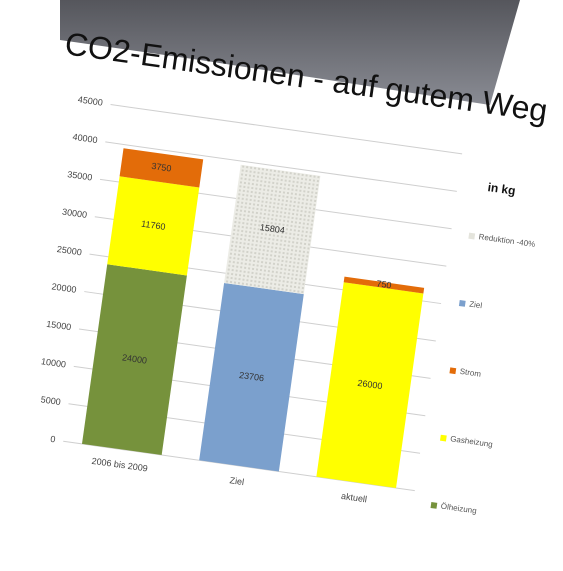 Image resolution: width=563 pixels, height=571 pixels. What do you see at coordinates (237, 481) in the screenshot?
I see `x-tick-label: Ziel` at bounding box center [237, 481].